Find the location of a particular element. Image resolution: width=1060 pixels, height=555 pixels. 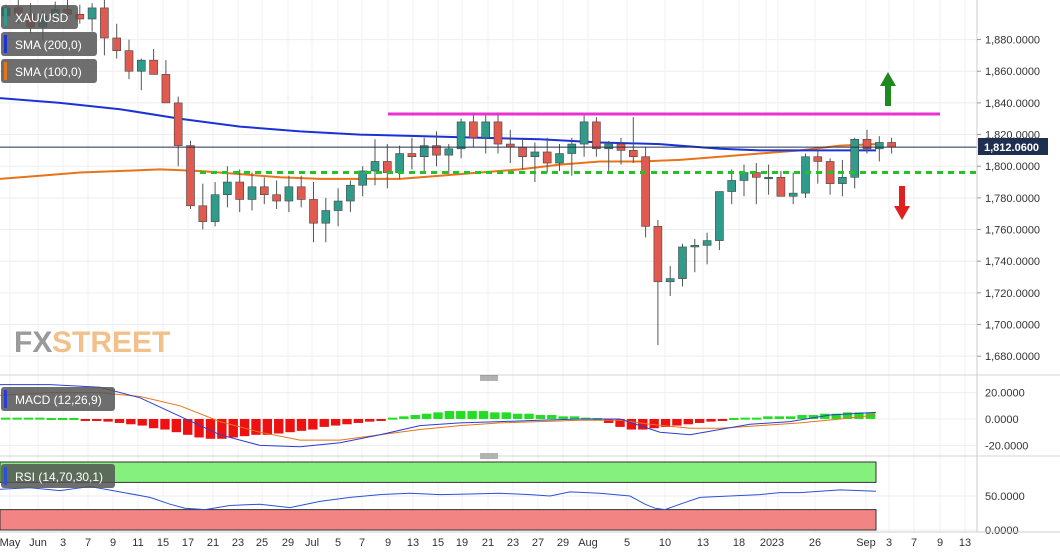

legend-sma100: SMA (100,0) is located at coordinates (49, 71).